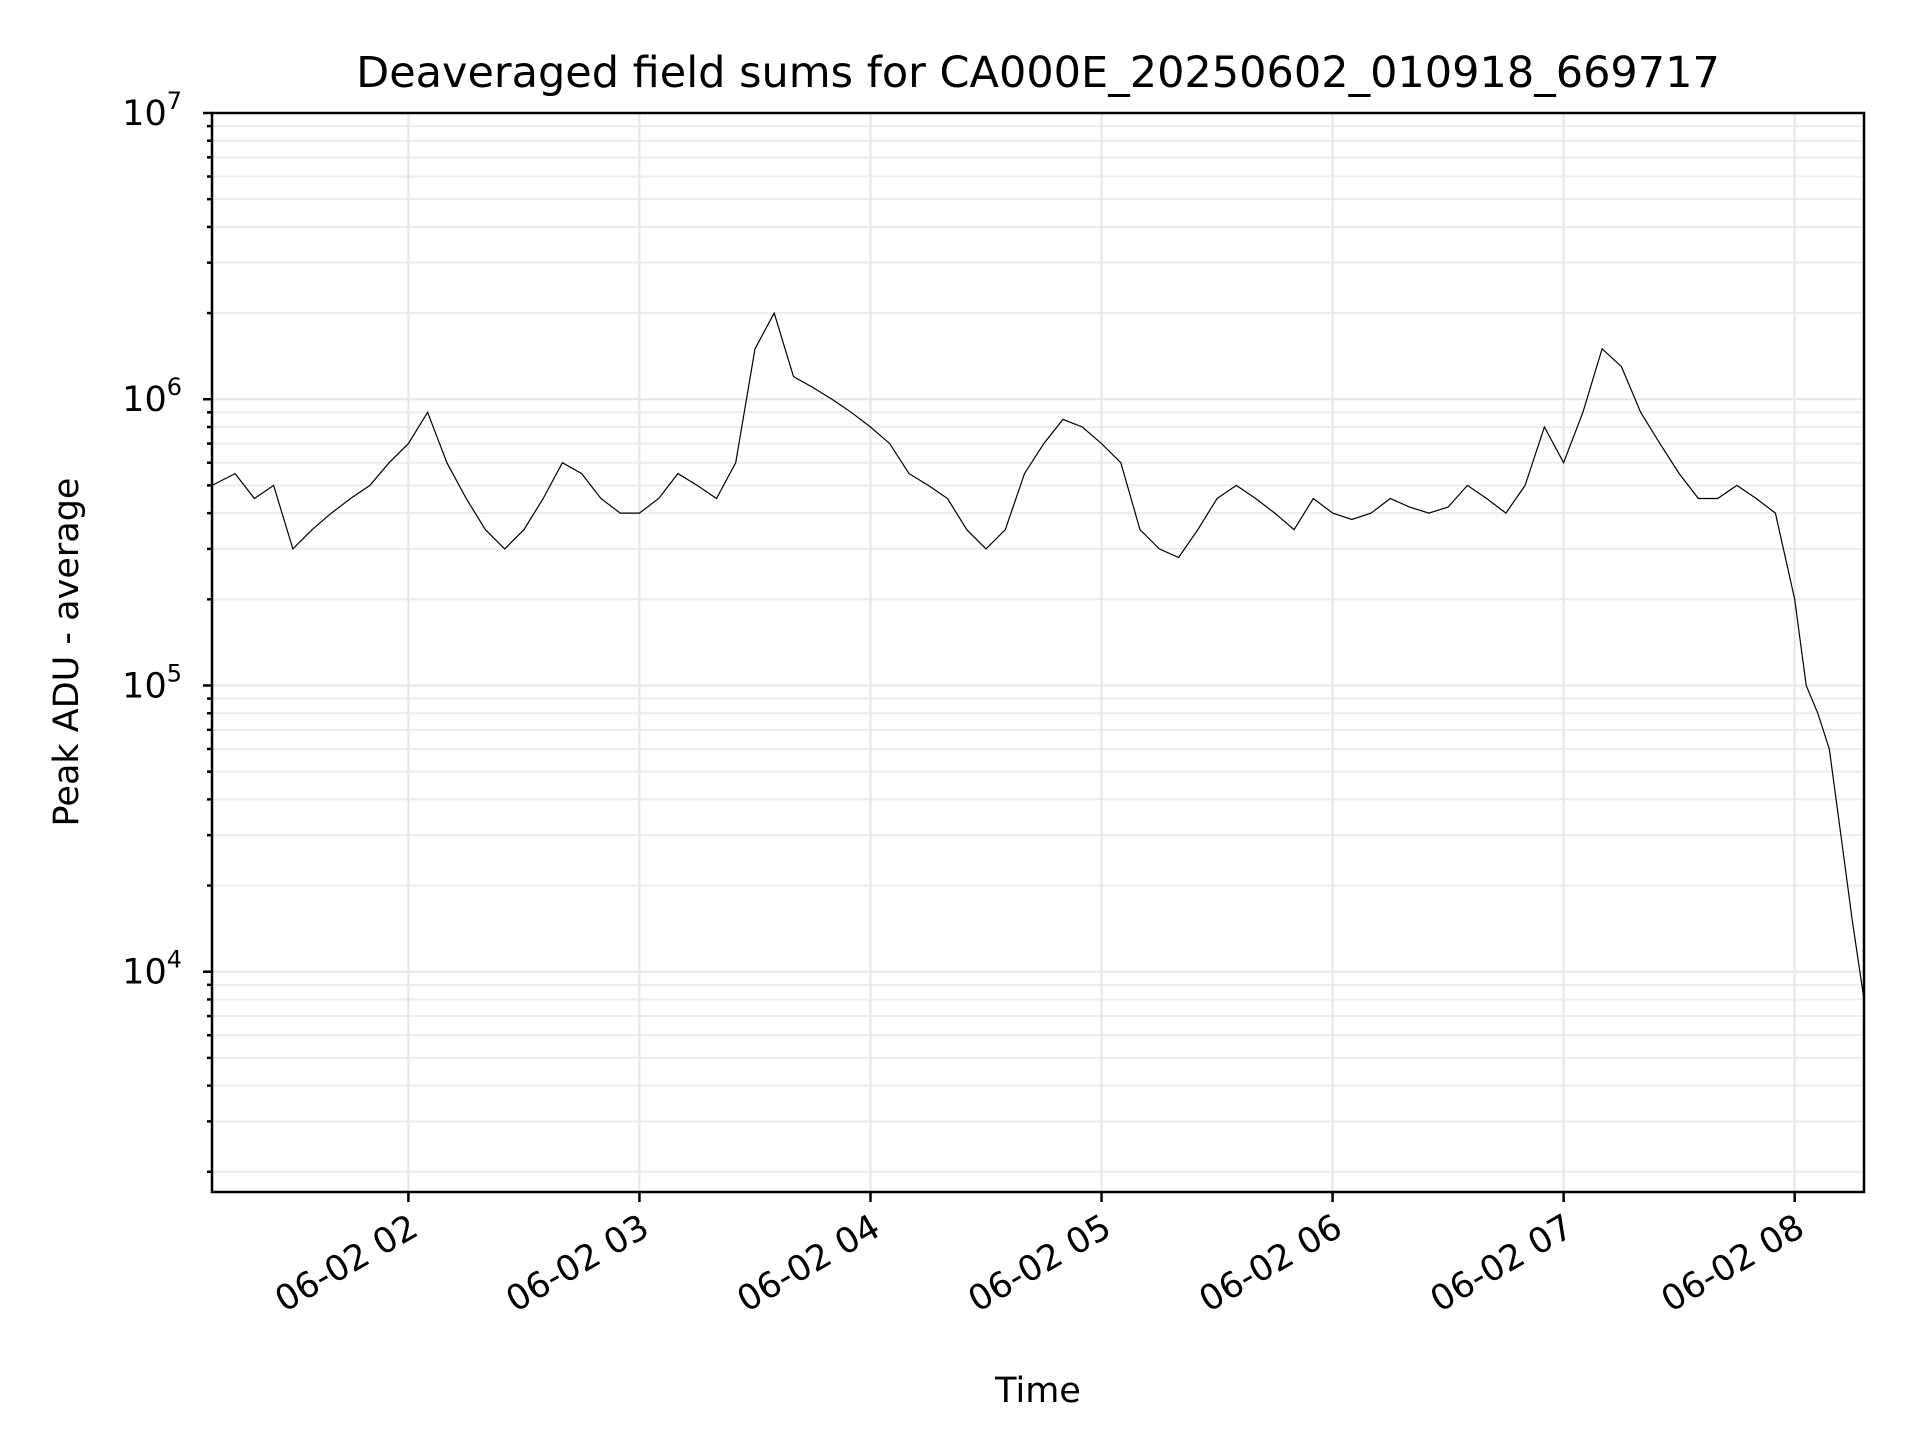 The width and height of the screenshot is (1920, 1440). Describe the element at coordinates (174, 960) in the screenshot. I see `y-tick-label-exponent: 4` at that location.